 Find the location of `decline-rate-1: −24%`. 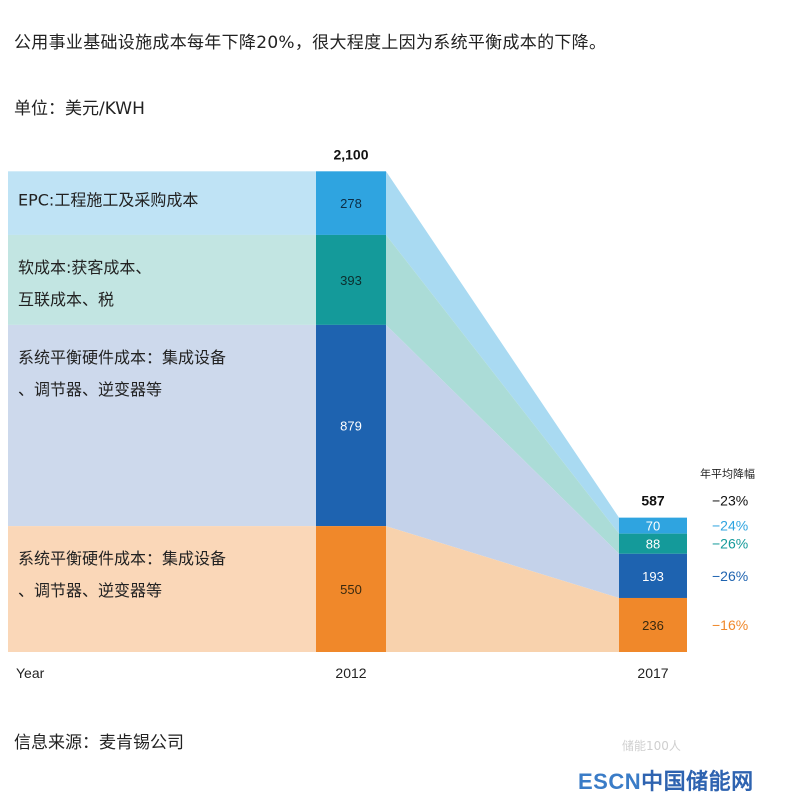

decline-rate-1: −24% is located at coordinates (730, 526).